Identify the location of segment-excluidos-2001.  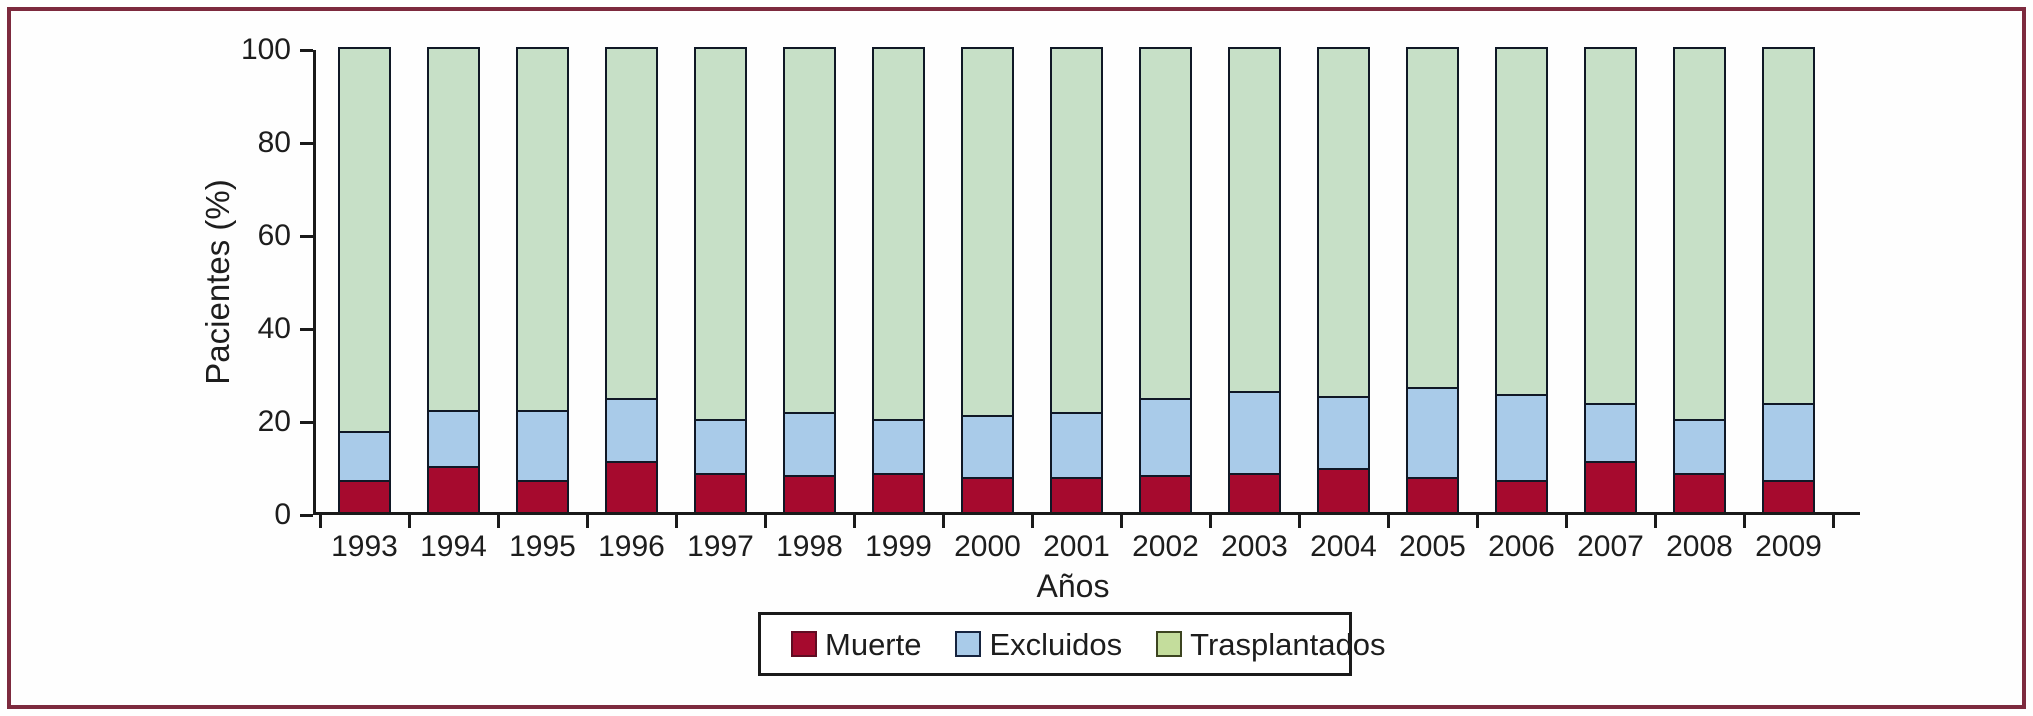
(1076, 447).